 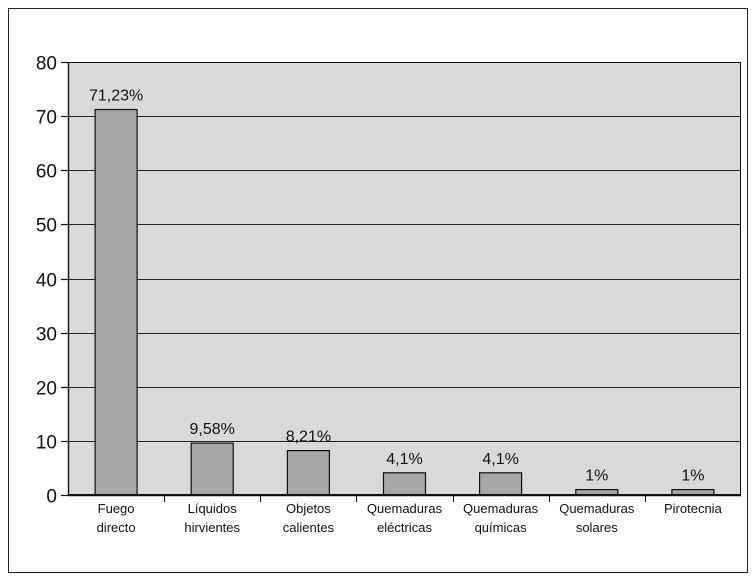 I want to click on x-tick-label: Quemaduras químicas, so click(x=501, y=518).